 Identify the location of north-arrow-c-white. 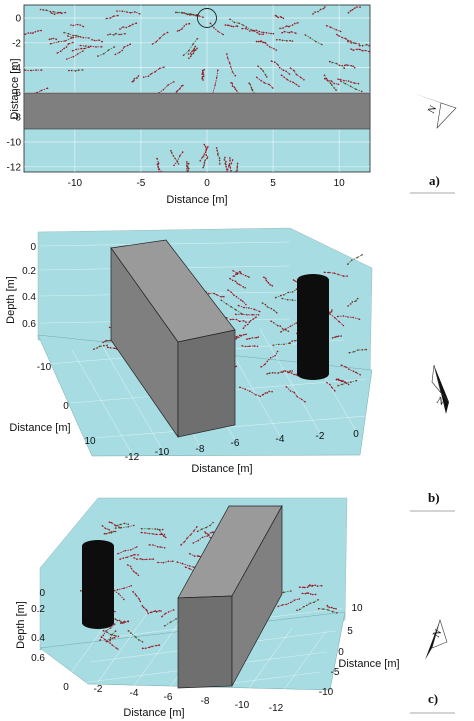
(439, 633).